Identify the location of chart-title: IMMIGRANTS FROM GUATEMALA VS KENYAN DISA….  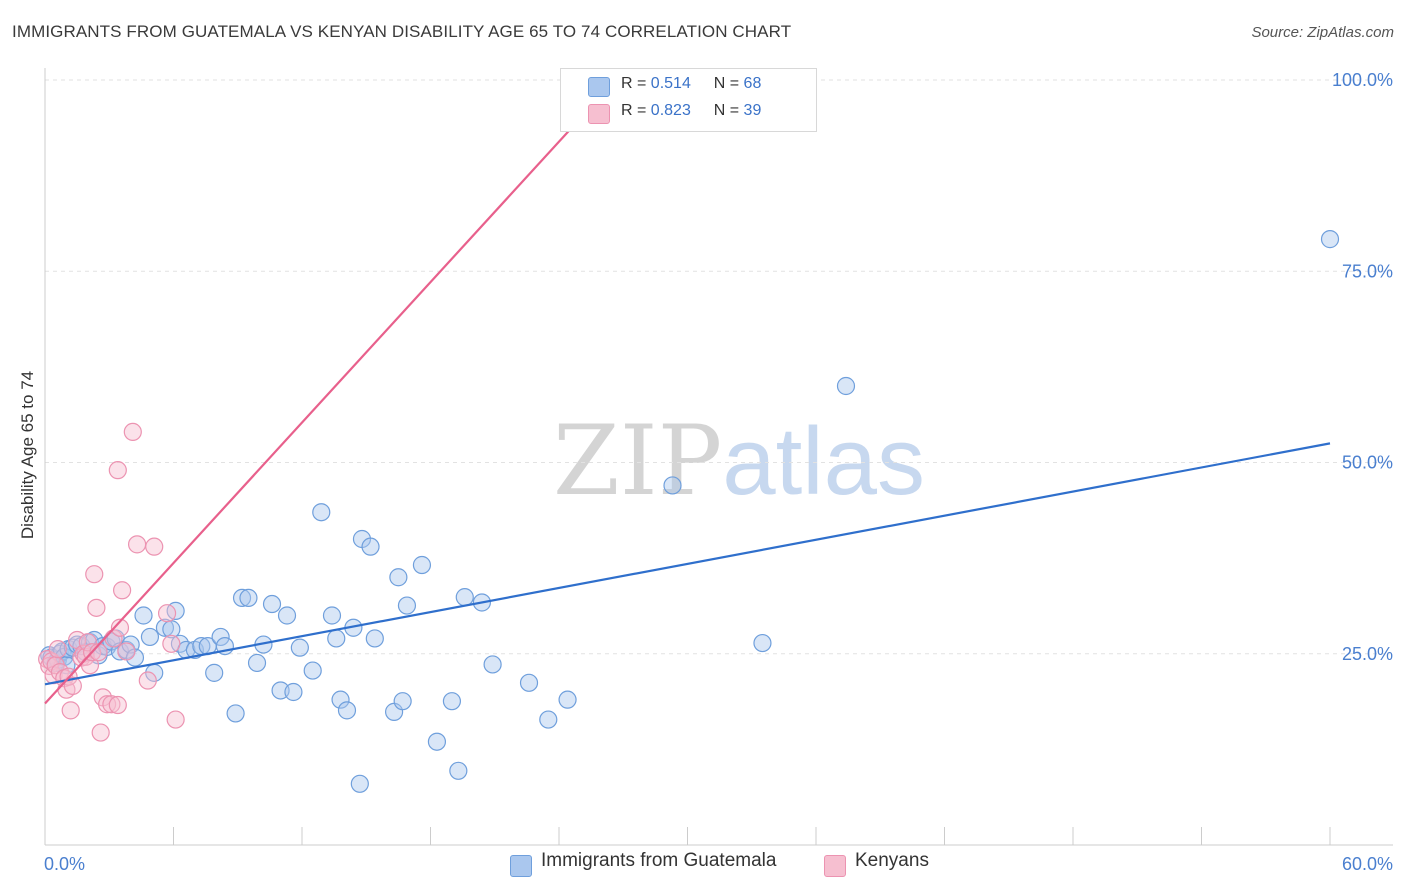
(402, 31).